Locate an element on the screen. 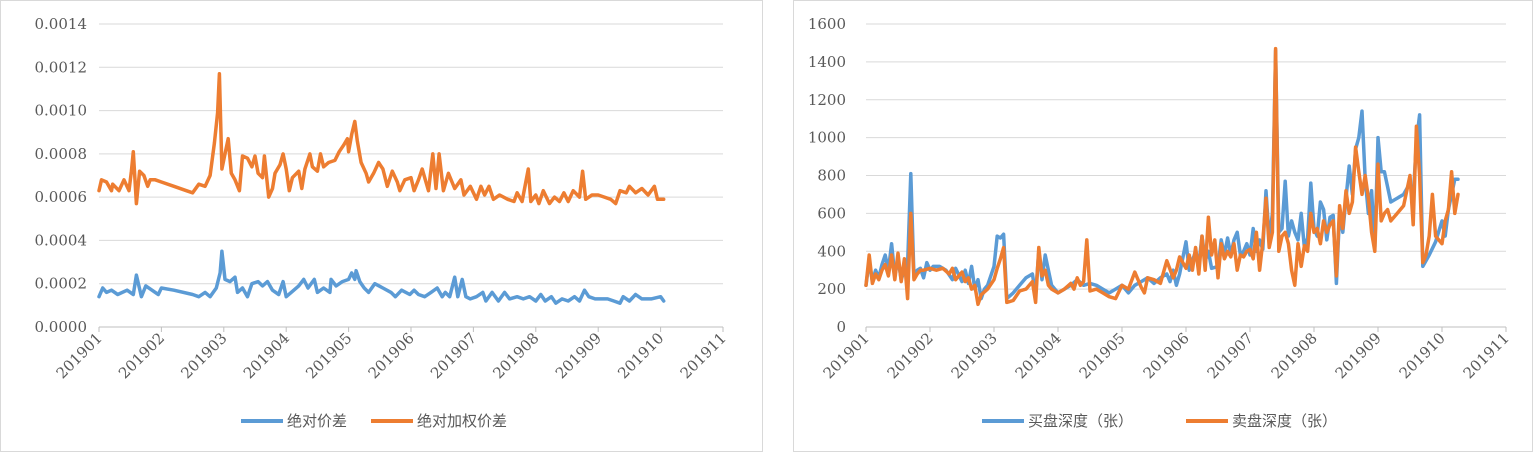  legend-label: 卖盘深度（张） is located at coordinates (1284, 421).